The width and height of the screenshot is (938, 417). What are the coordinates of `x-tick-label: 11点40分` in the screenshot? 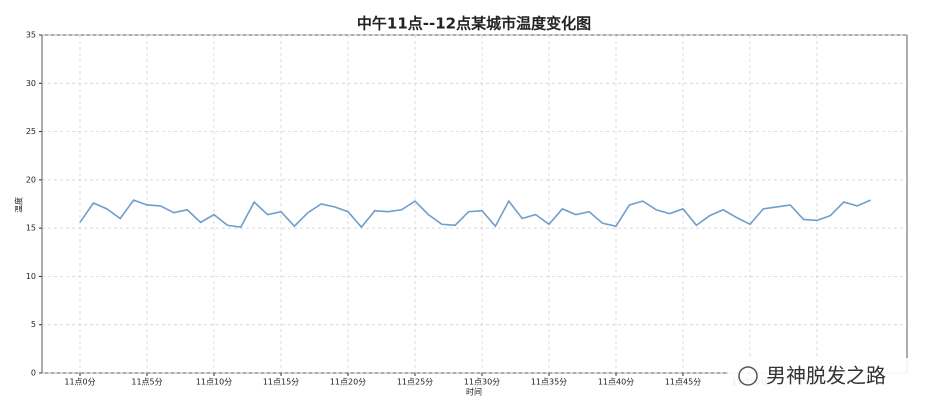 It's located at (616, 382).